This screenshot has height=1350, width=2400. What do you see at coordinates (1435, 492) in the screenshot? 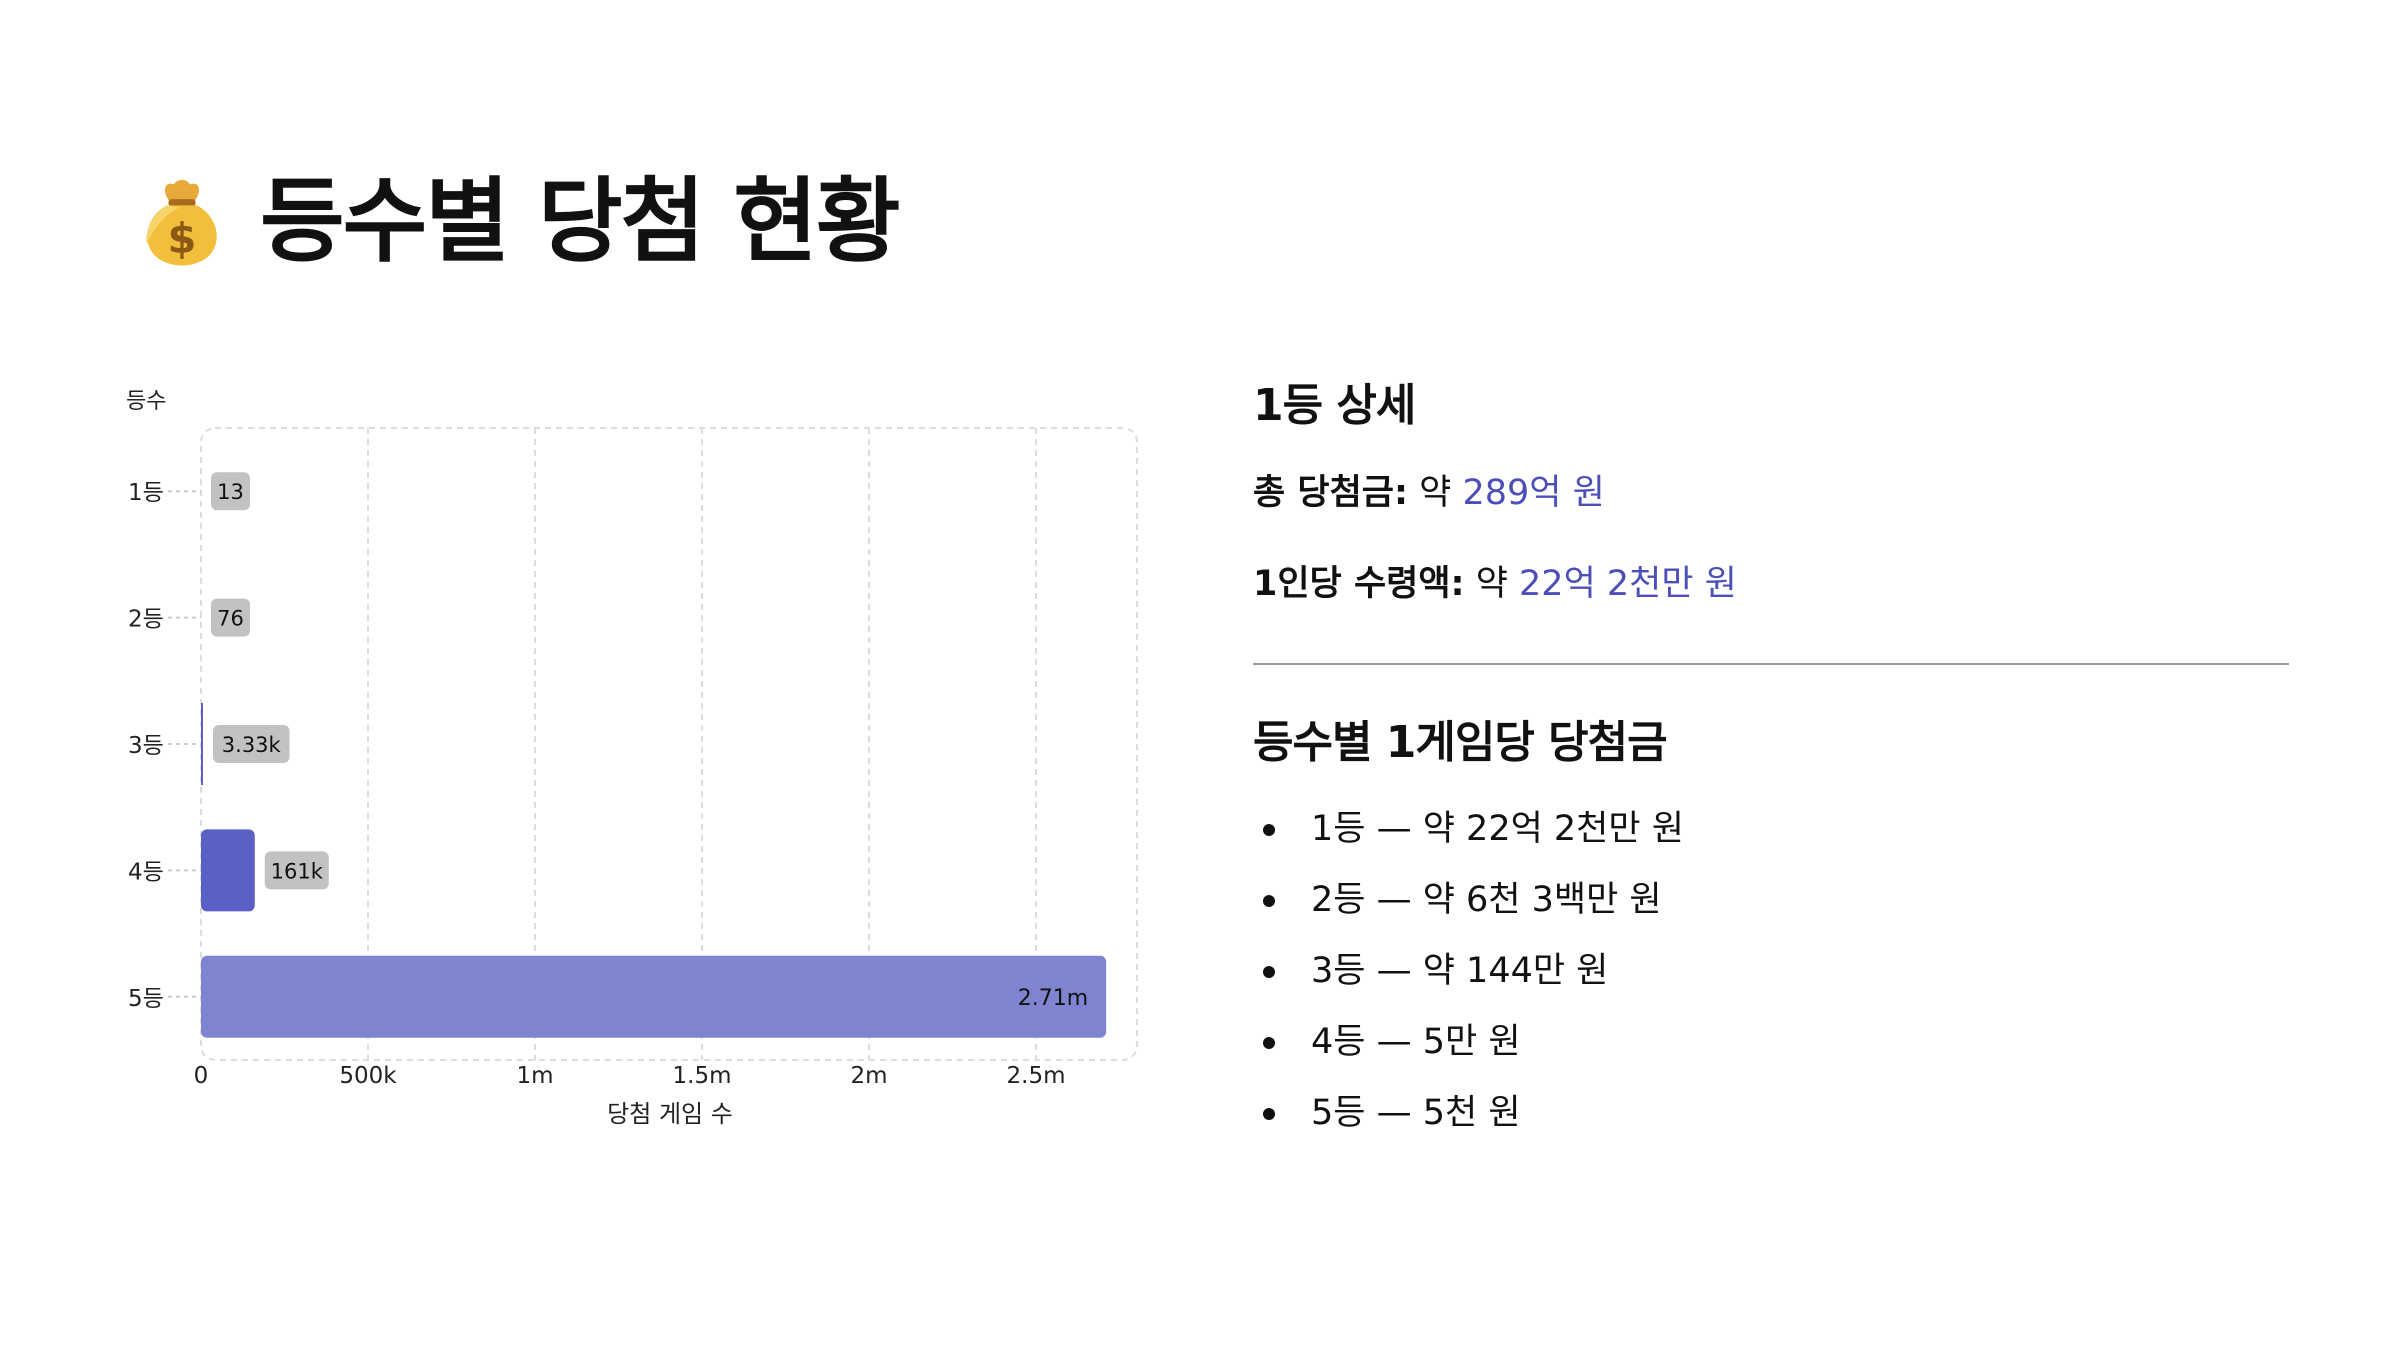
I see `total-prize-prefix: 약` at bounding box center [1435, 492].